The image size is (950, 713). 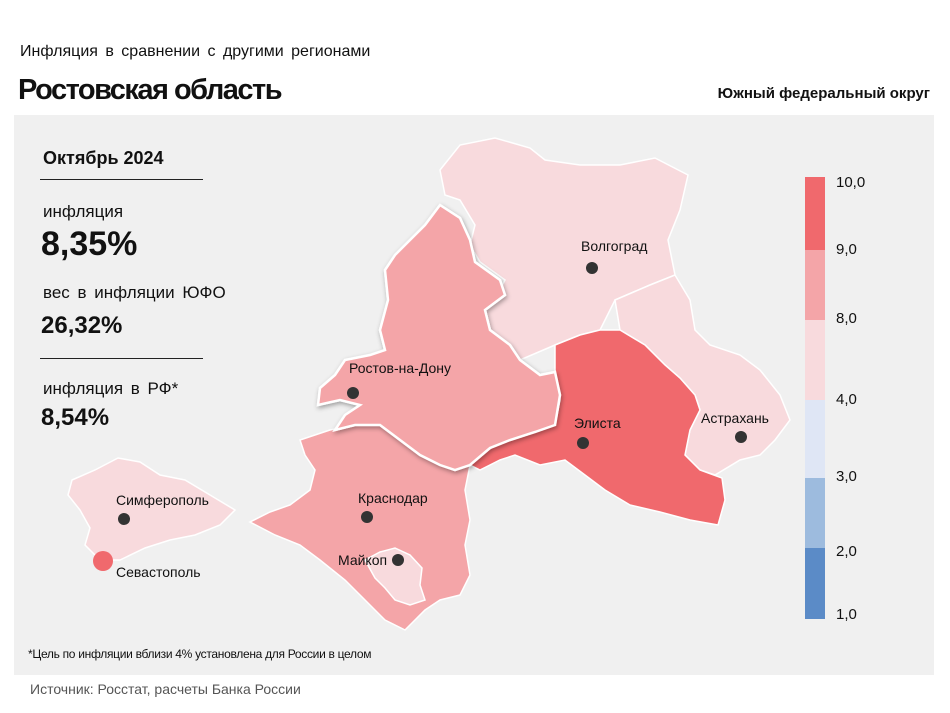 I want to click on legend-tick-3: 3,0, so click(x=846, y=476).